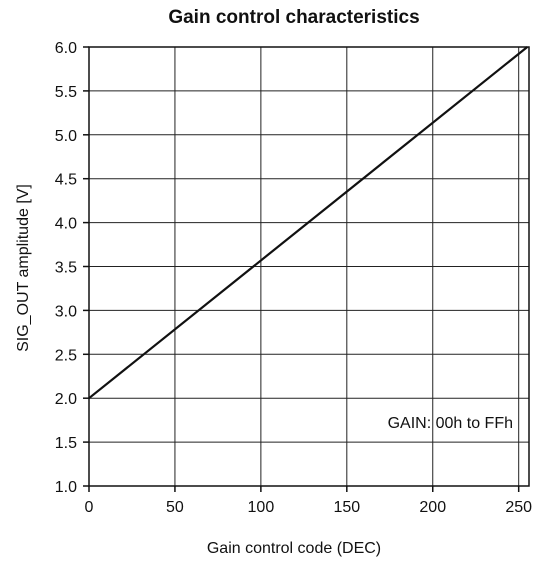 The height and width of the screenshot is (567, 539). I want to click on x-tick-label: 100, so click(261, 507).